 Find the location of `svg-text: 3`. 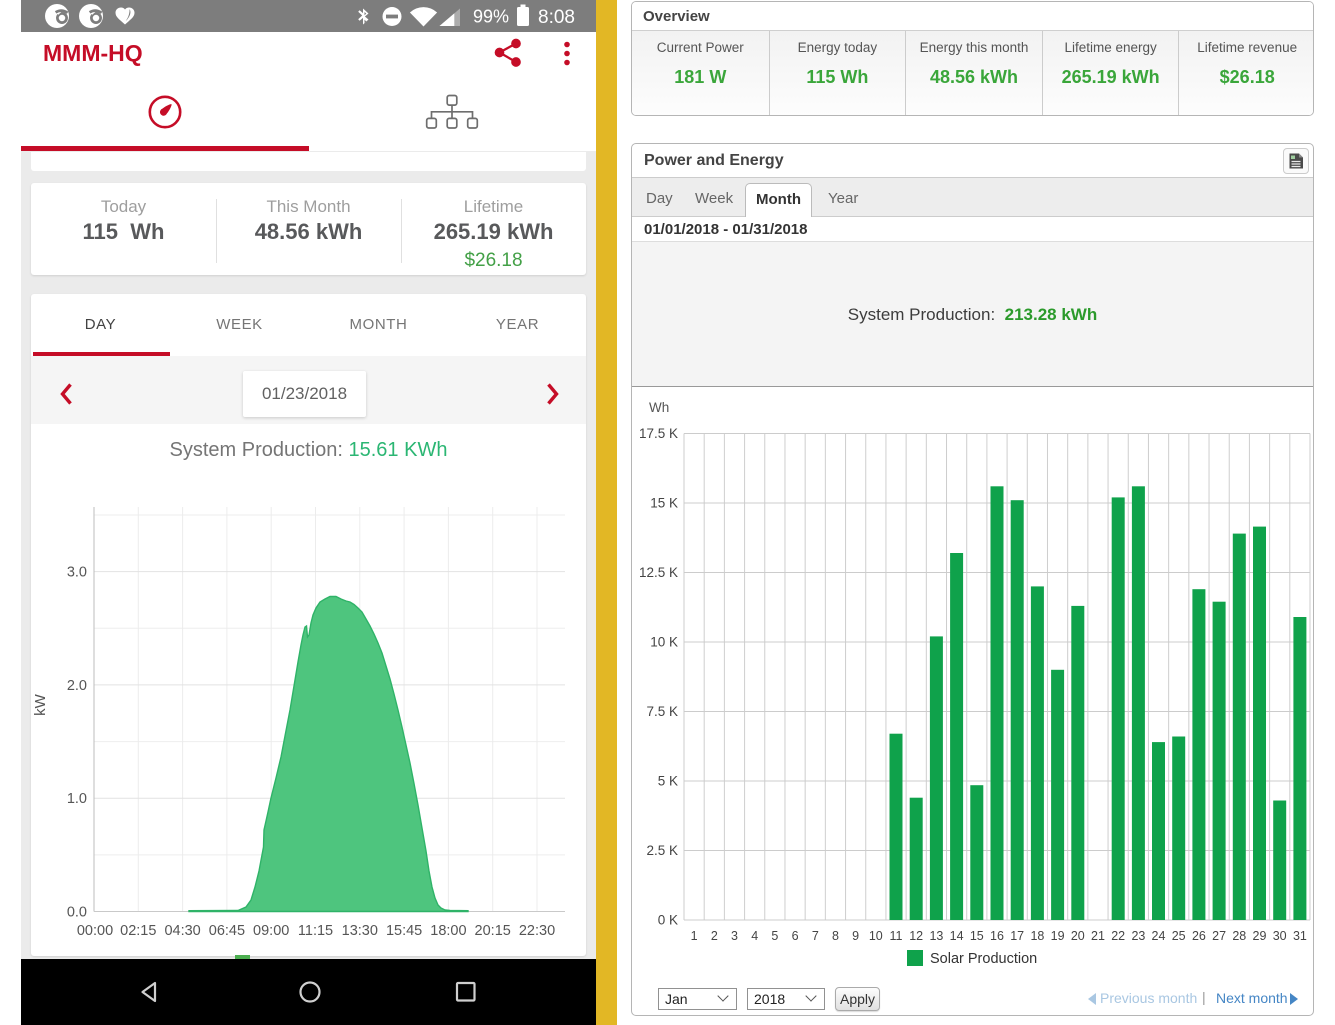

svg-text: 3 is located at coordinates (734, 936).